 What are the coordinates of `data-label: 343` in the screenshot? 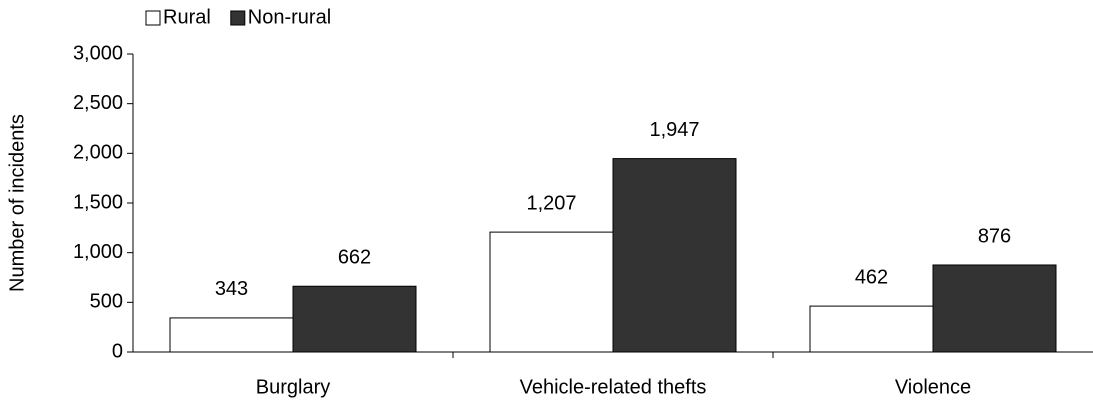 It's located at (231, 289).